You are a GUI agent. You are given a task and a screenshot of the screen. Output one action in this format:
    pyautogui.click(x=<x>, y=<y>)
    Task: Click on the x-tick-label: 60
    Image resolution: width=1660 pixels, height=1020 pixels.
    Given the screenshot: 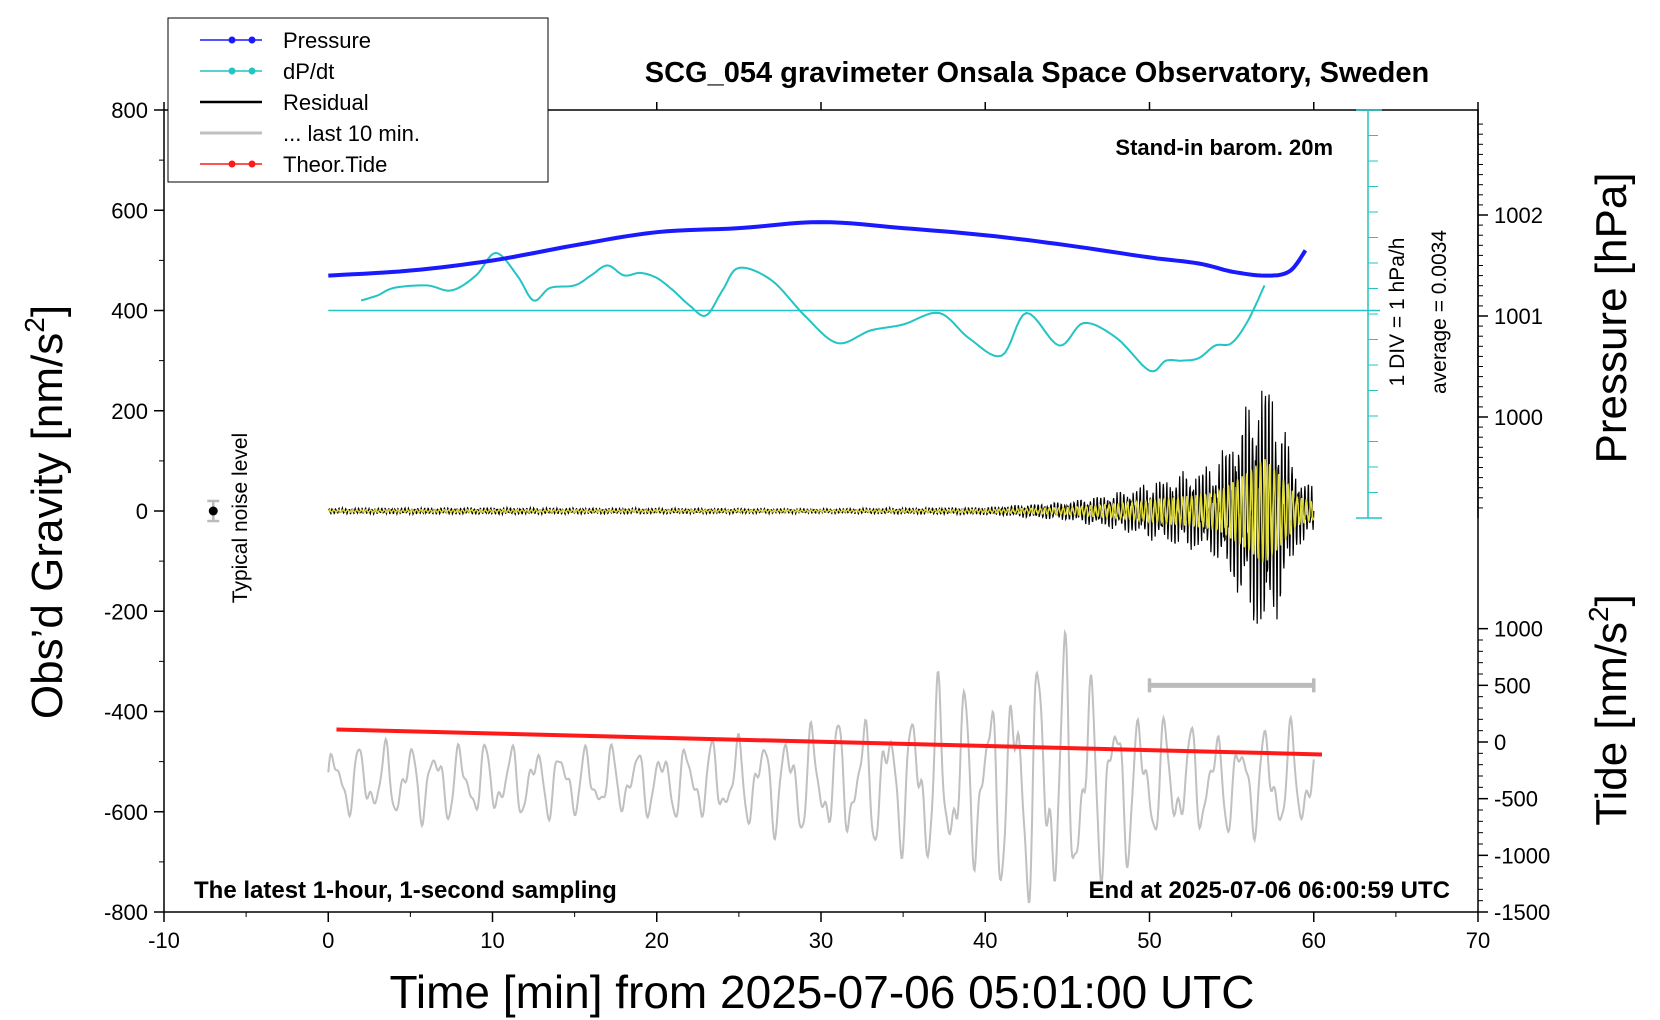 What is the action you would take?
    pyautogui.click(x=1314, y=940)
    